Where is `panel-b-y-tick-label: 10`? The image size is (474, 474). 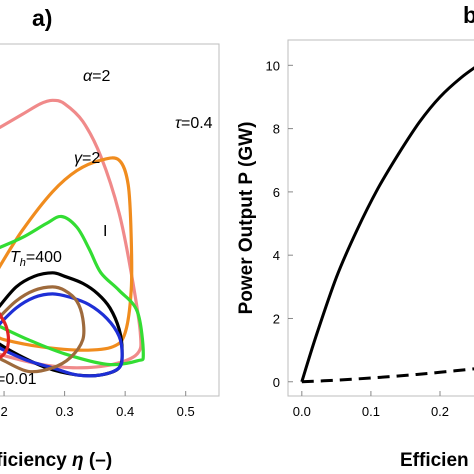 panel-b-y-tick-label: 10 is located at coordinates (273, 65).